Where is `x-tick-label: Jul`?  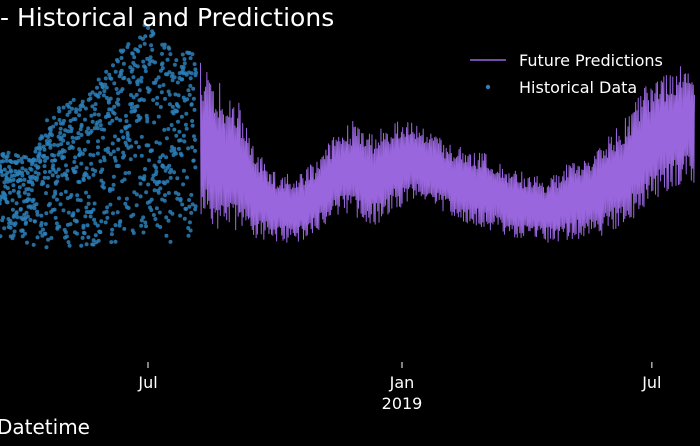
x-tick-label: Jul is located at coordinates (147, 382).